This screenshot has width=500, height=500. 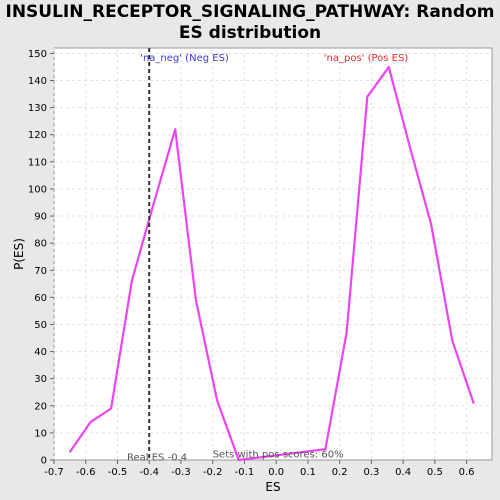 I want to click on y-tick-label: 140, so click(x=37, y=81).